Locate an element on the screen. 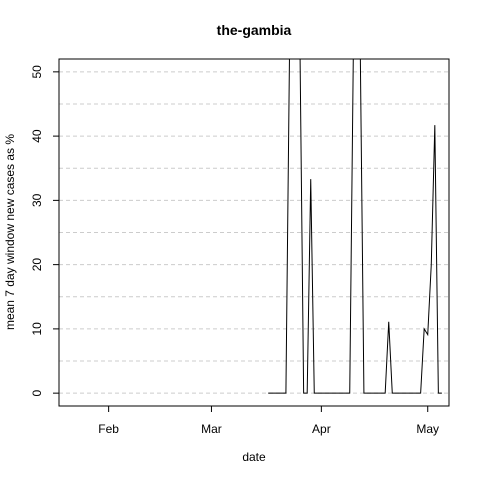 Image resolution: width=480 pixels, height=480 pixels. y-tick-label: 10 is located at coordinates (37, 329).